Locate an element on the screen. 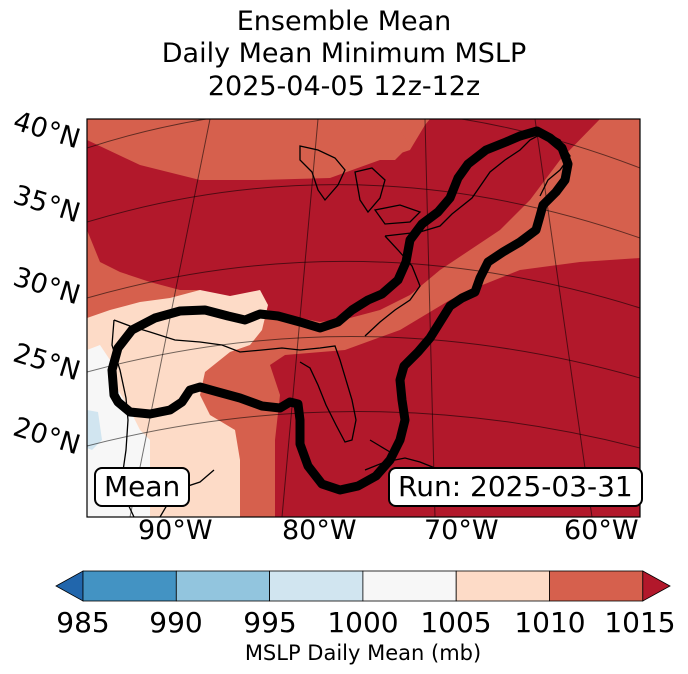 The image size is (688, 674). colorbar-tick: 1000 is located at coordinates (363, 622).